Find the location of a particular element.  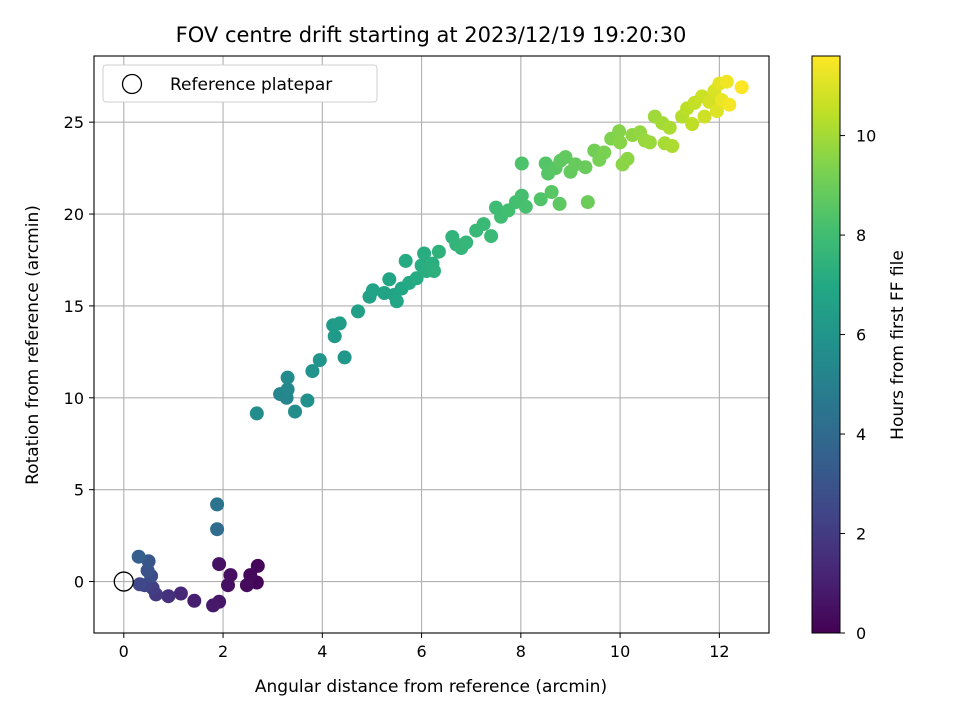

legend-label: Reference platepar is located at coordinates (251, 85).